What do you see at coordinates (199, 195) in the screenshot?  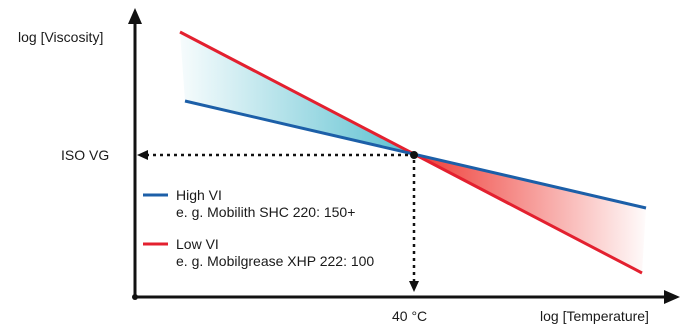 I see `legend-high-vi-title: High VI` at bounding box center [199, 195].